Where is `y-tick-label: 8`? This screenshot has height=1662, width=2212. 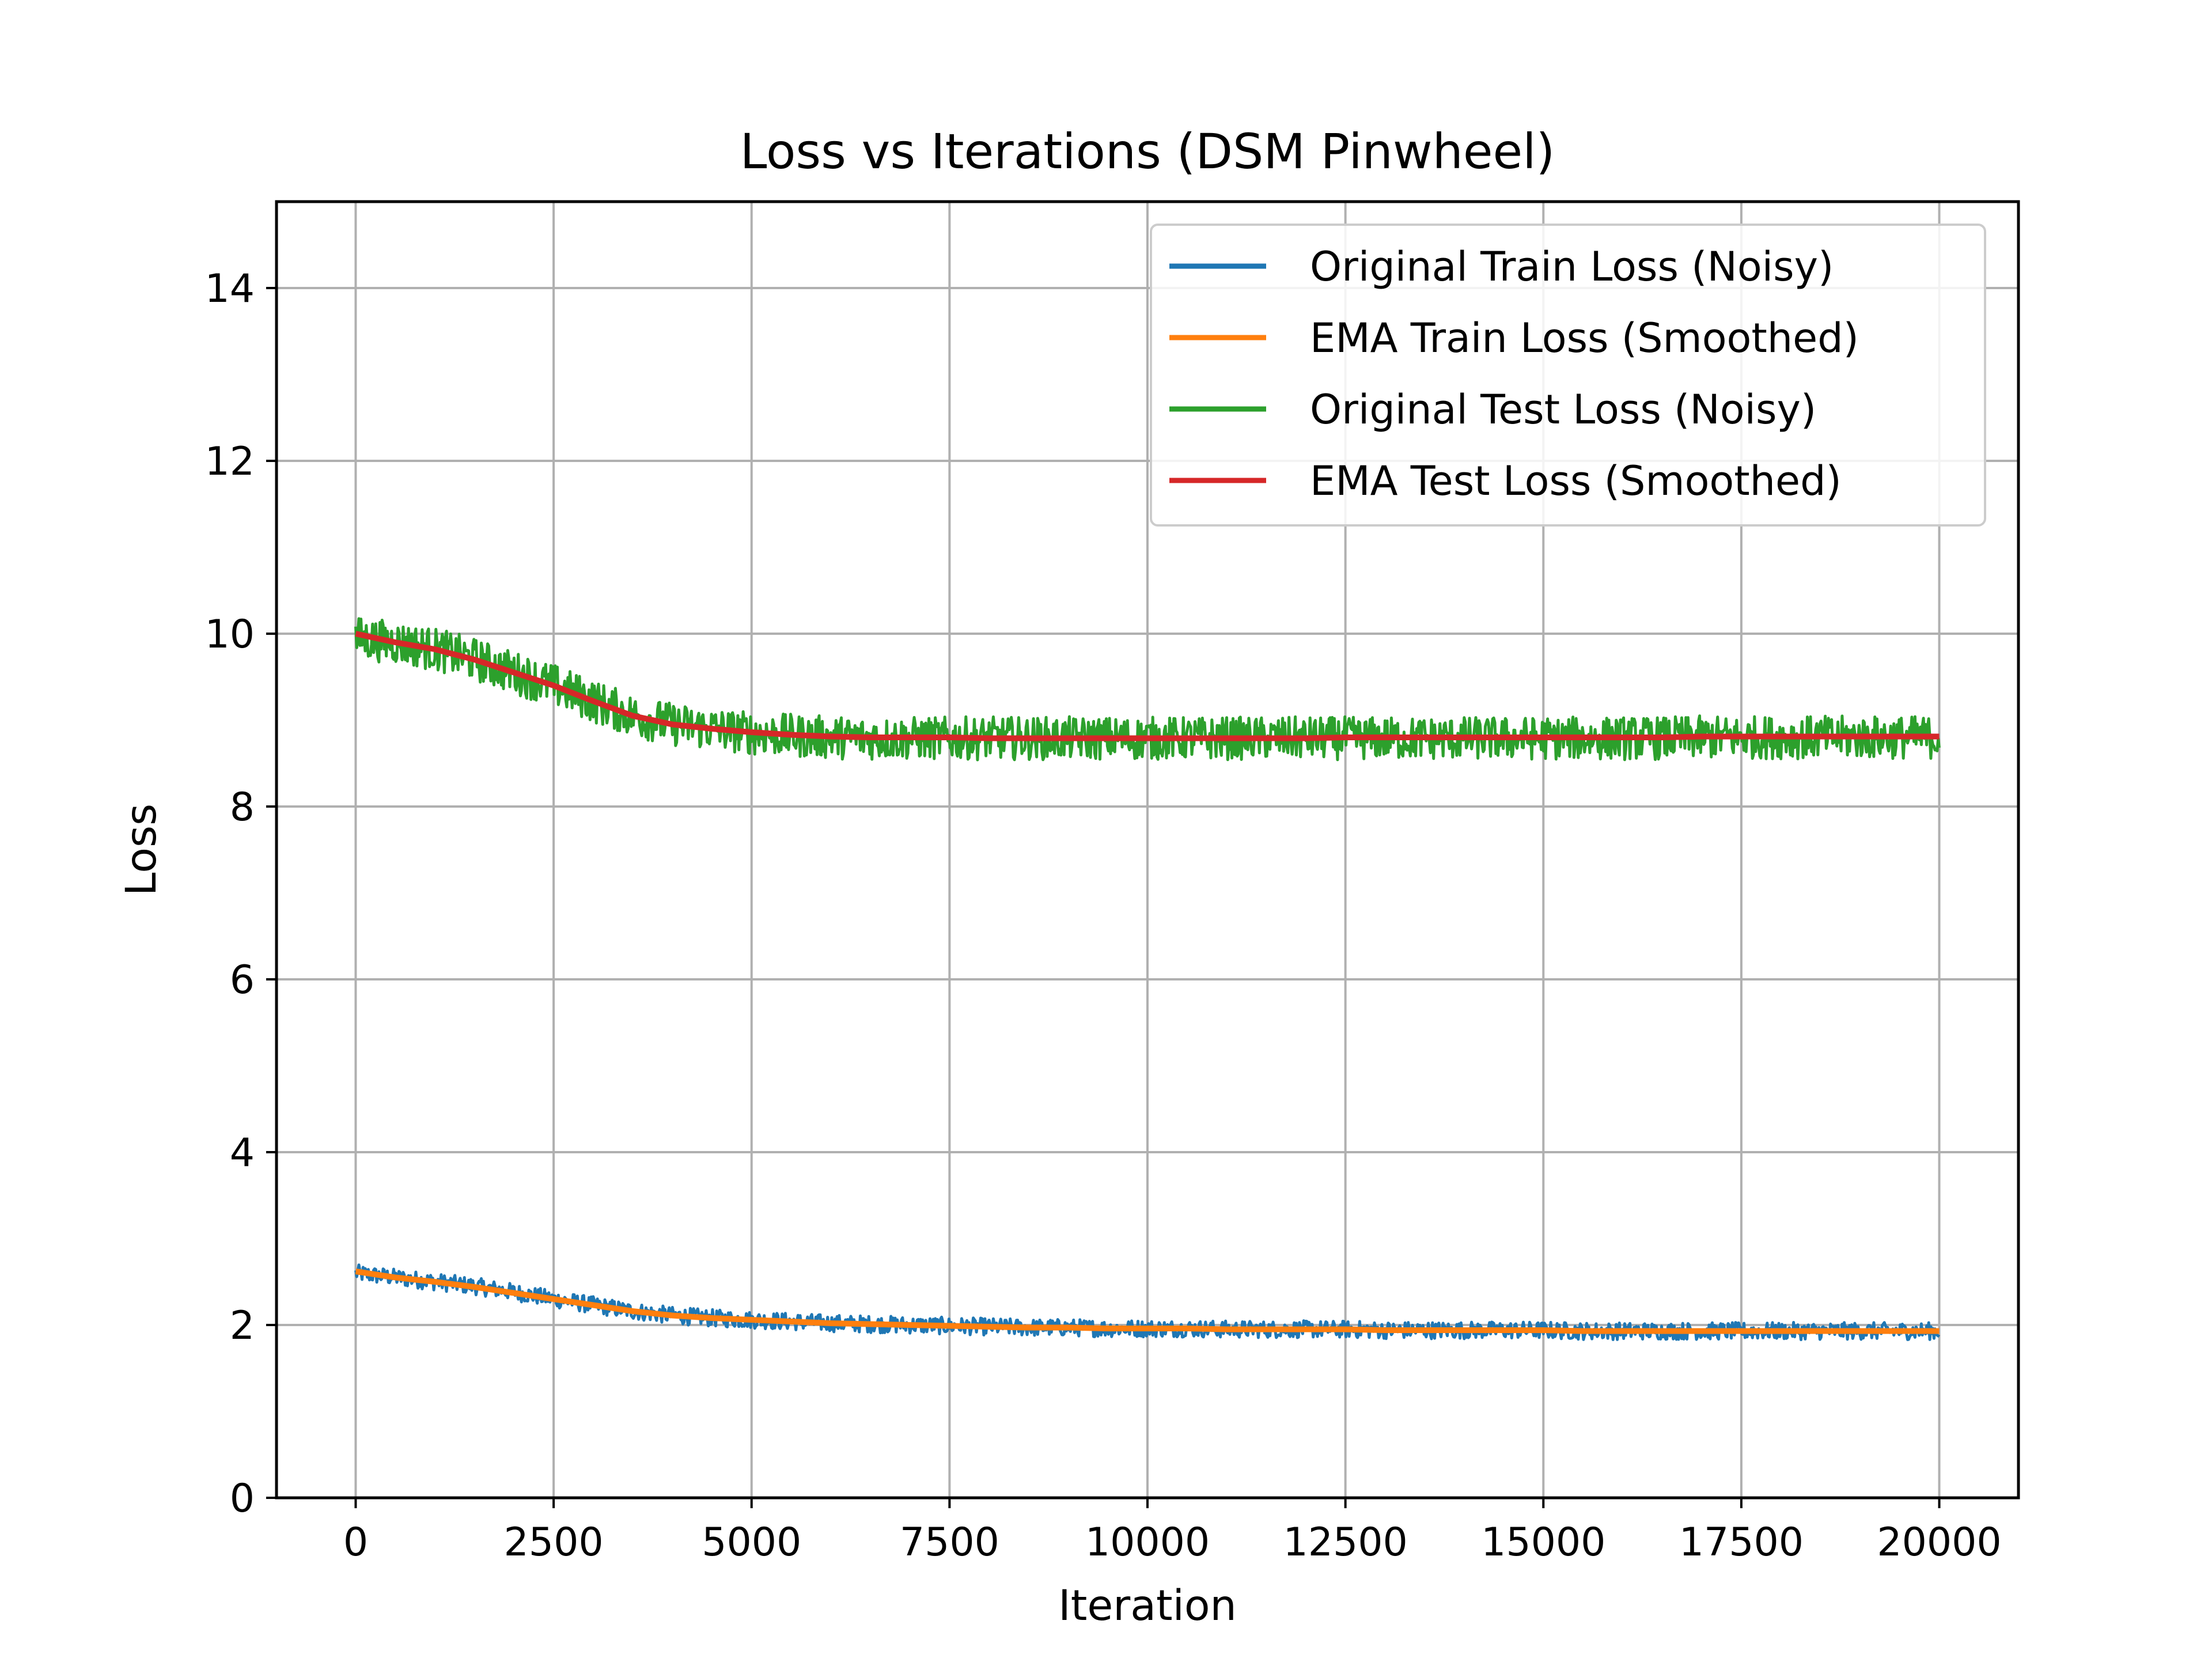 y-tick-label: 8 is located at coordinates (242, 808).